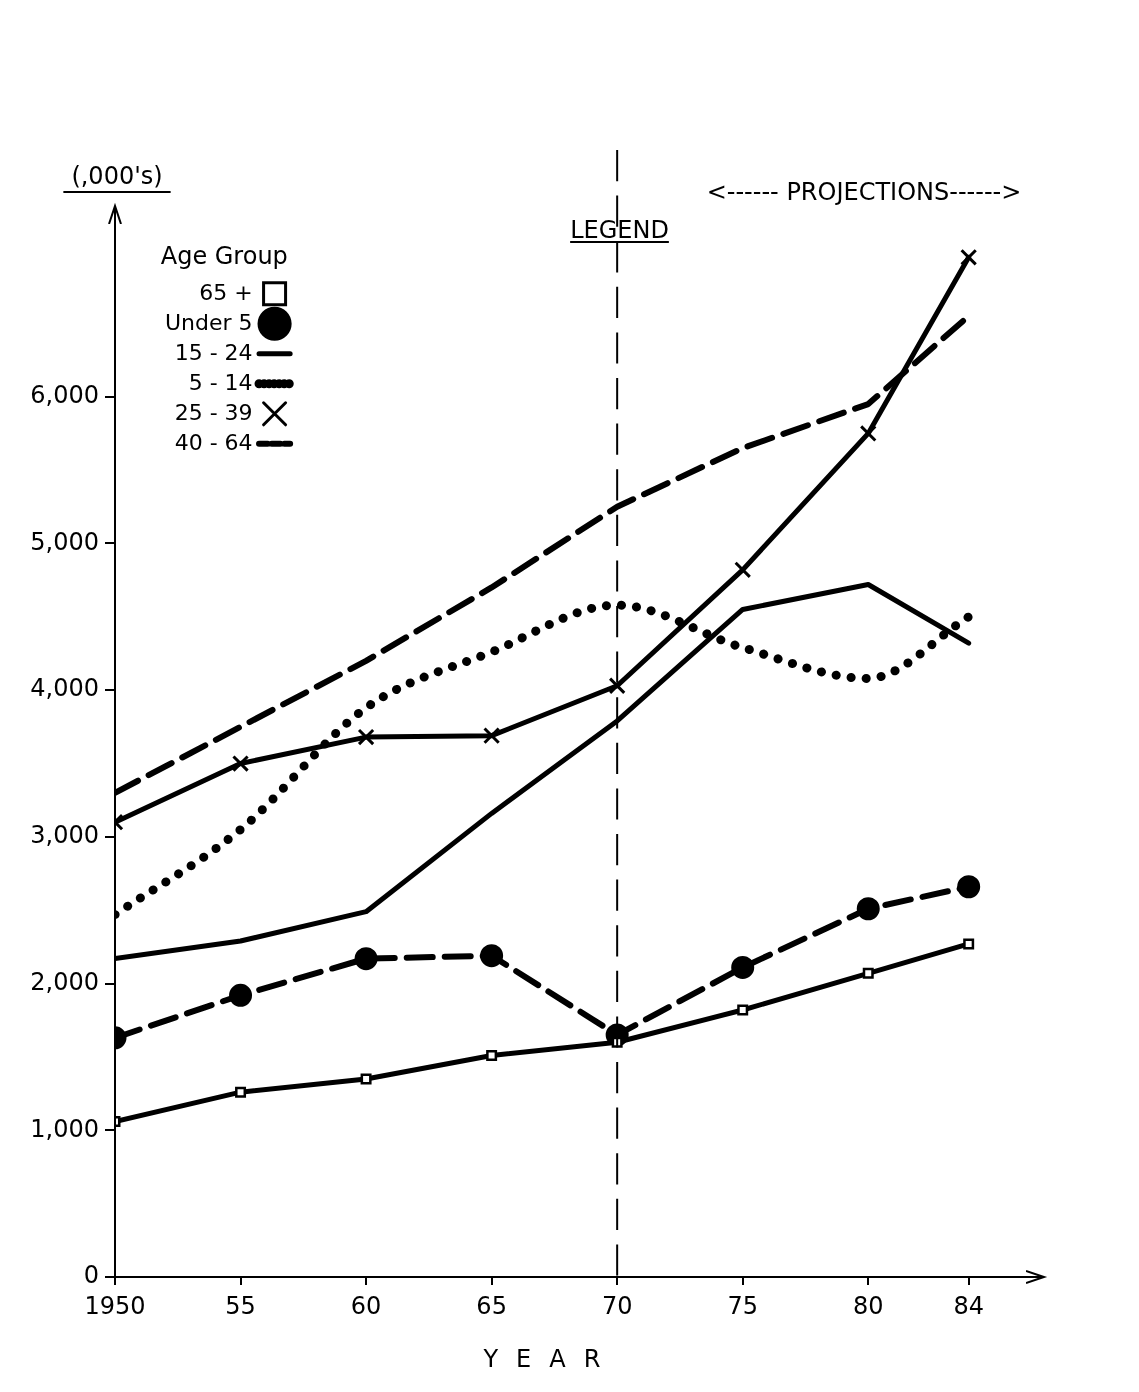 The image size is (1139, 1392). What do you see at coordinates (868, 1305) in the screenshot?
I see `x-tick-label: 80` at bounding box center [868, 1305].